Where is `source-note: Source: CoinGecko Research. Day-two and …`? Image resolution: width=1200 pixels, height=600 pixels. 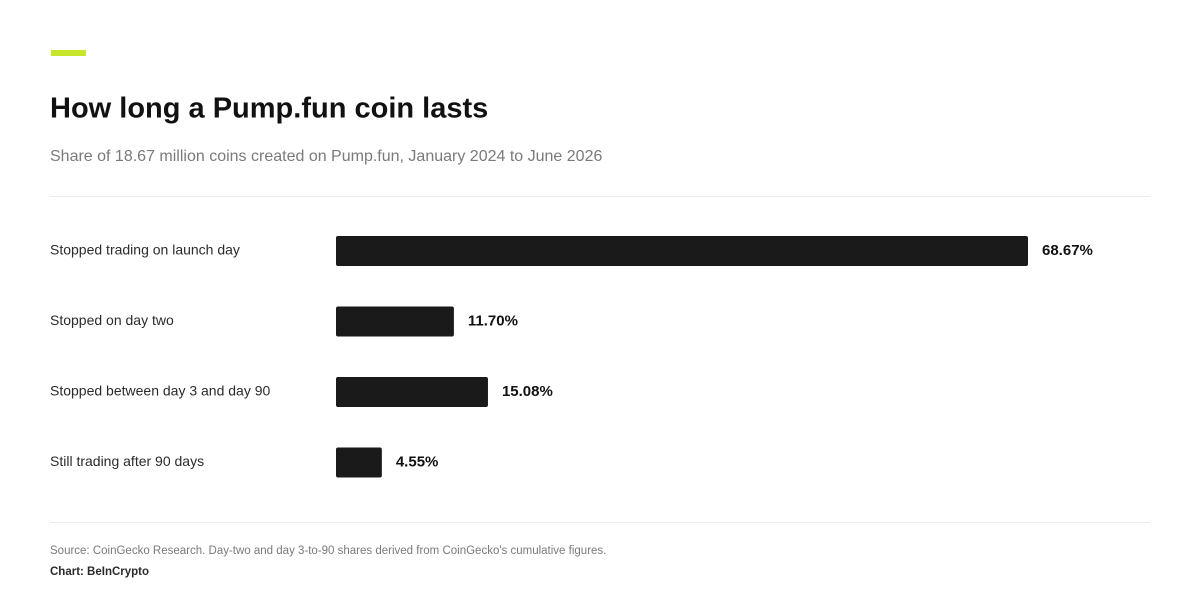
source-note: Source: CoinGecko Research. Day-two and … is located at coordinates (328, 551).